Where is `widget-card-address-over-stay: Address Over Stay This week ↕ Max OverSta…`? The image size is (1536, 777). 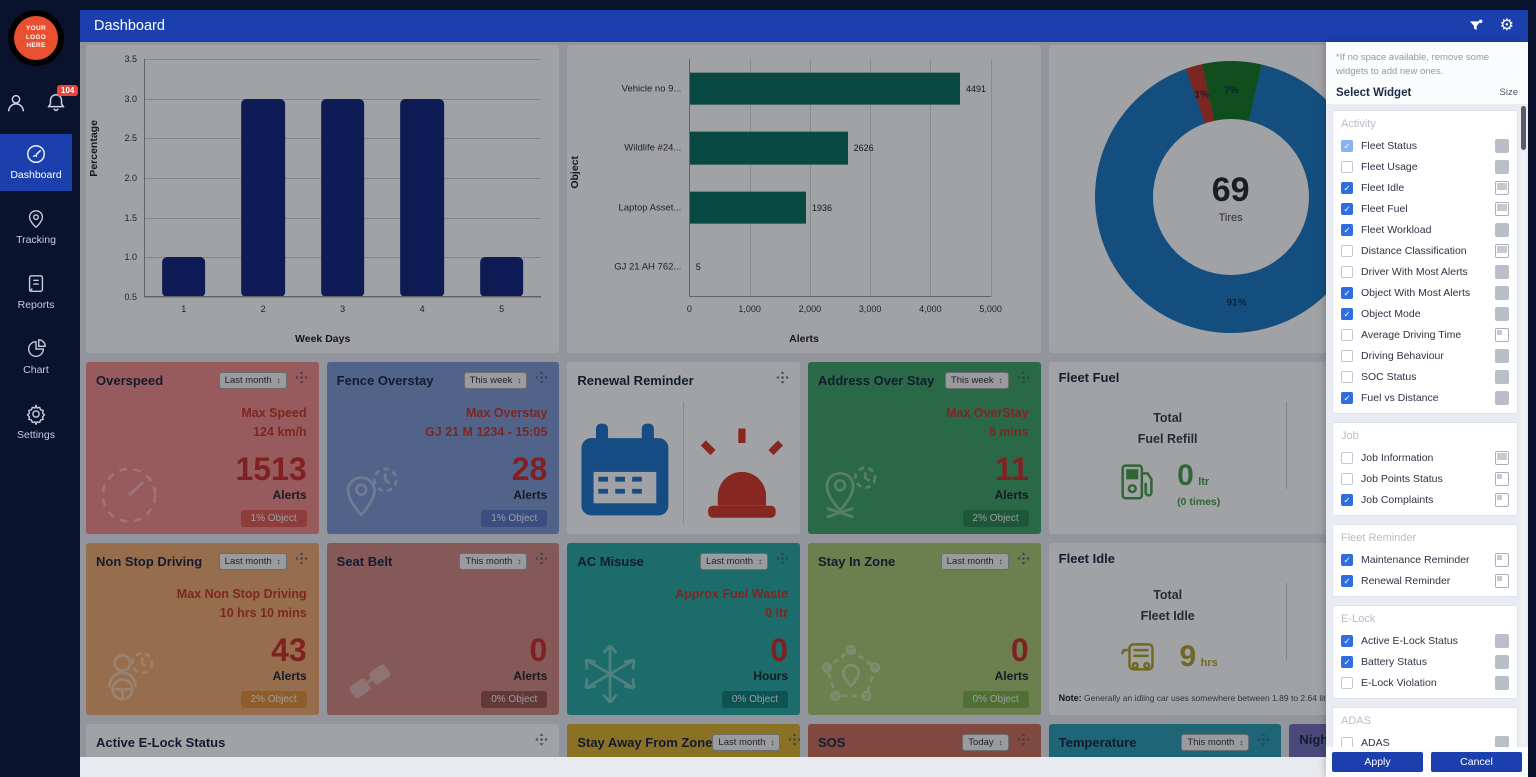 widget-card-address-over-stay: Address Over Stay This week ↕ Max OverSta… is located at coordinates (924, 448).